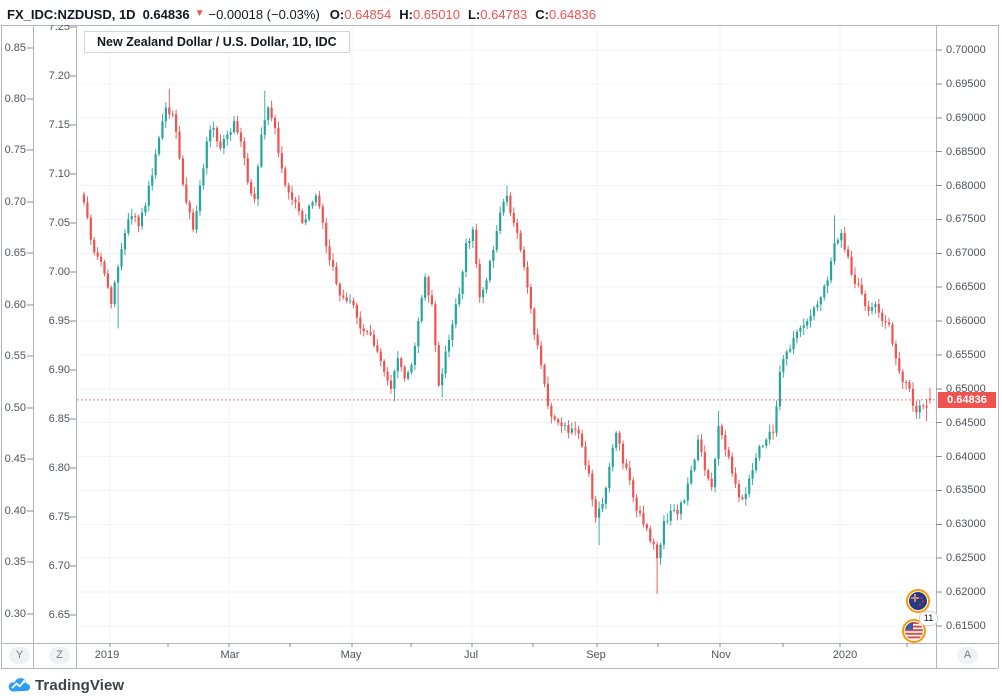 This screenshot has width=1002, height=696. I want to click on axis-label: 0.55, so click(15, 356).